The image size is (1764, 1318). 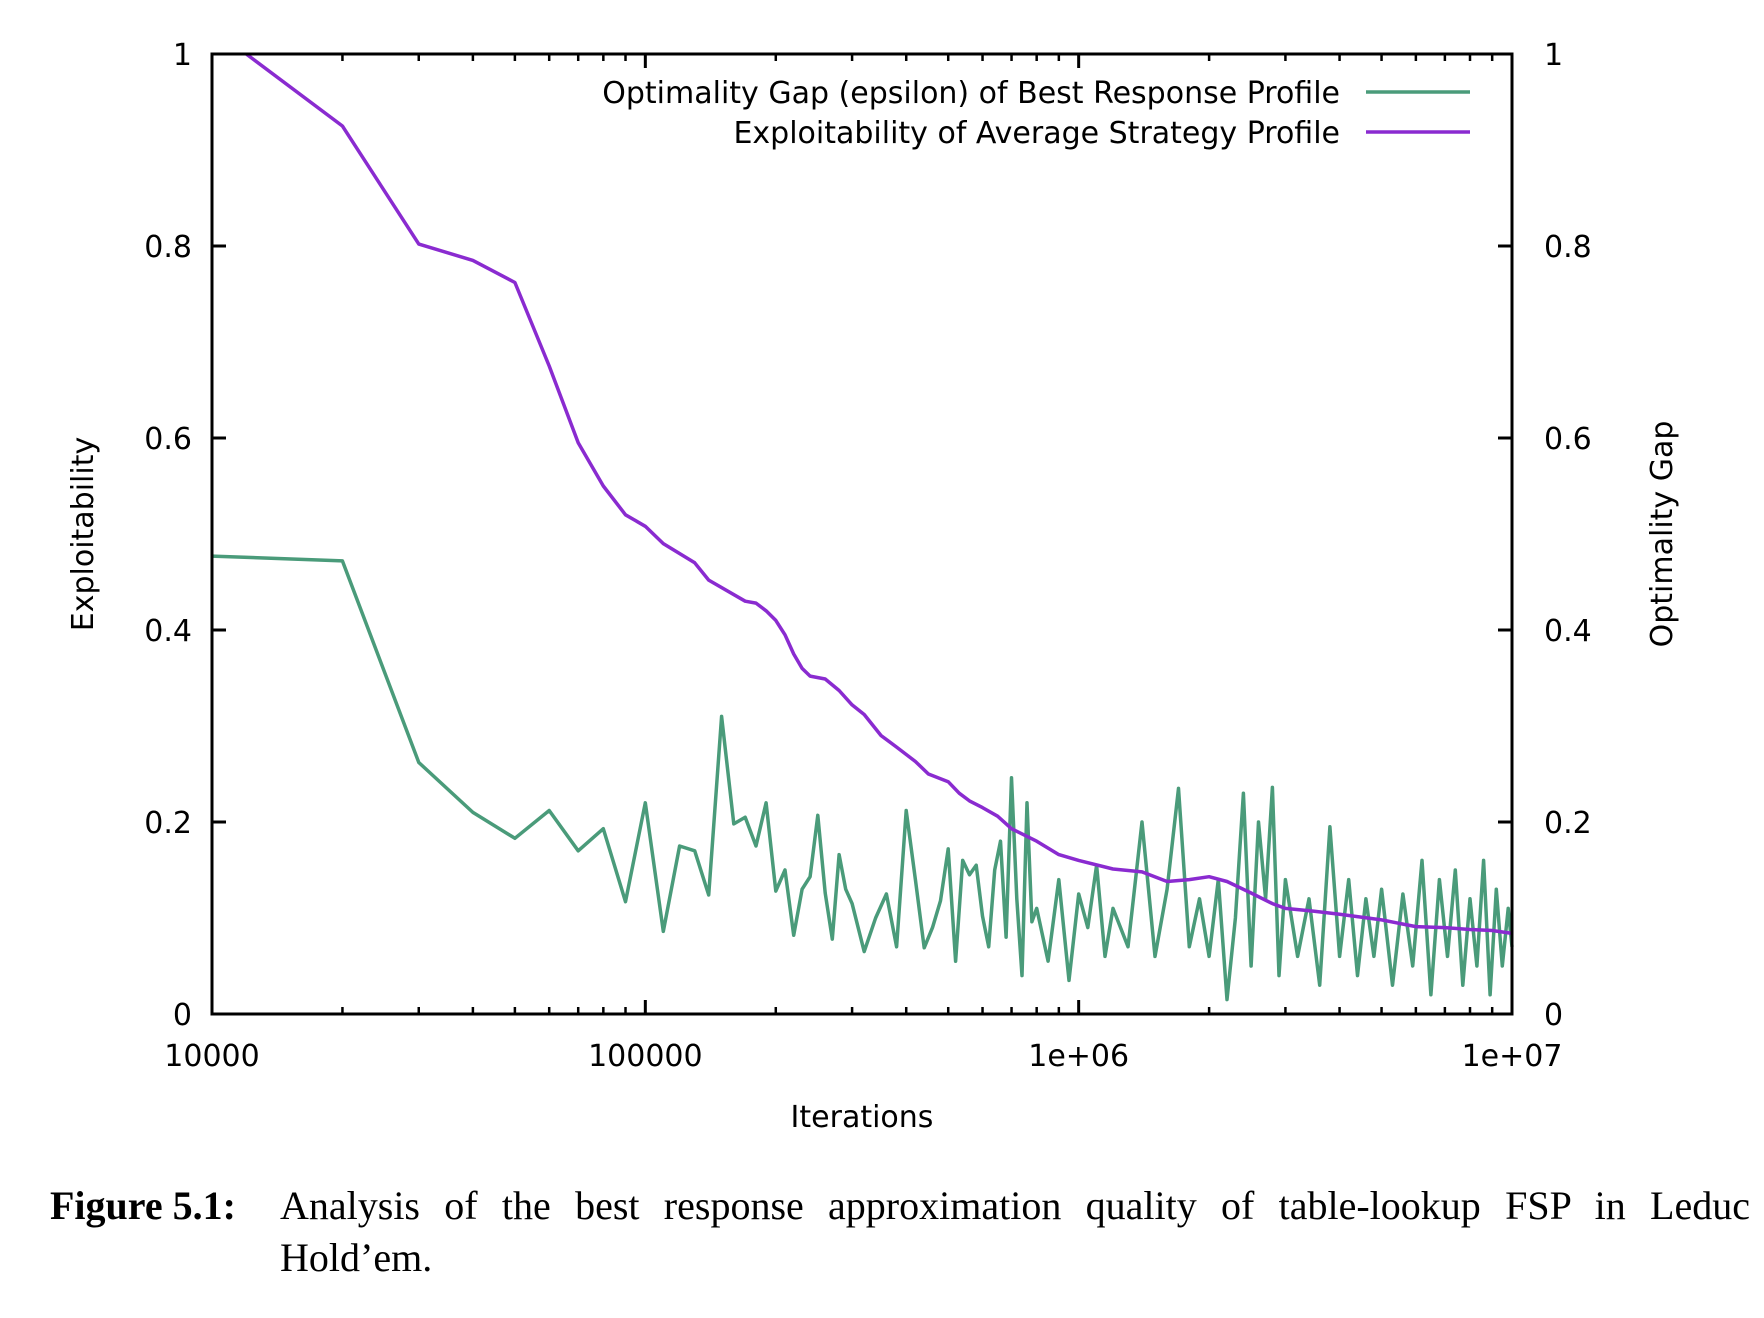 I want to click on x-tick-label: 10000, so click(x=211, y=1056).